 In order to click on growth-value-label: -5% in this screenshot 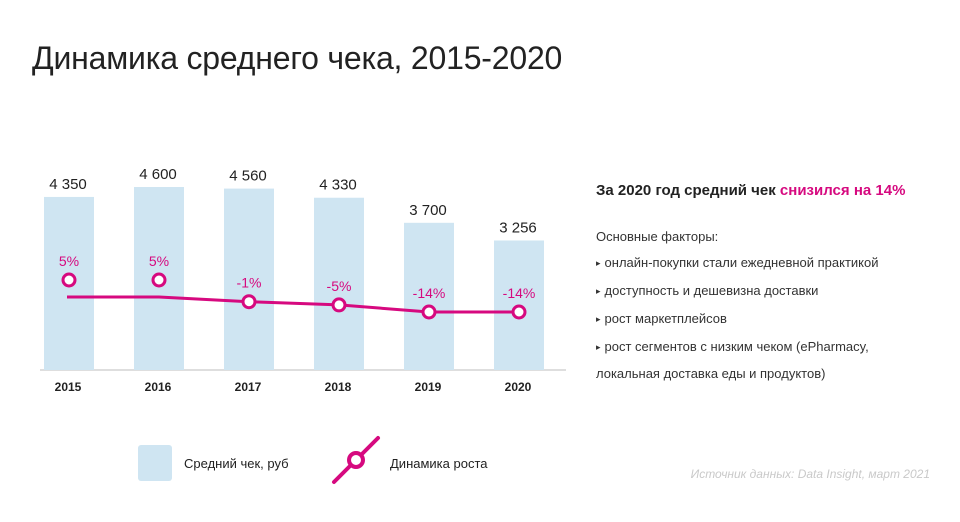, I will do `click(339, 286)`.